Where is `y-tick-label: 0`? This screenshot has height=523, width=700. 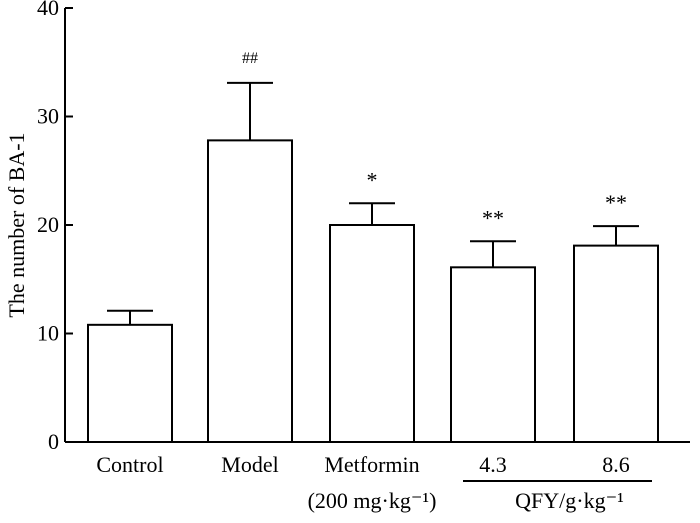 y-tick-label: 0 is located at coordinates (53, 441).